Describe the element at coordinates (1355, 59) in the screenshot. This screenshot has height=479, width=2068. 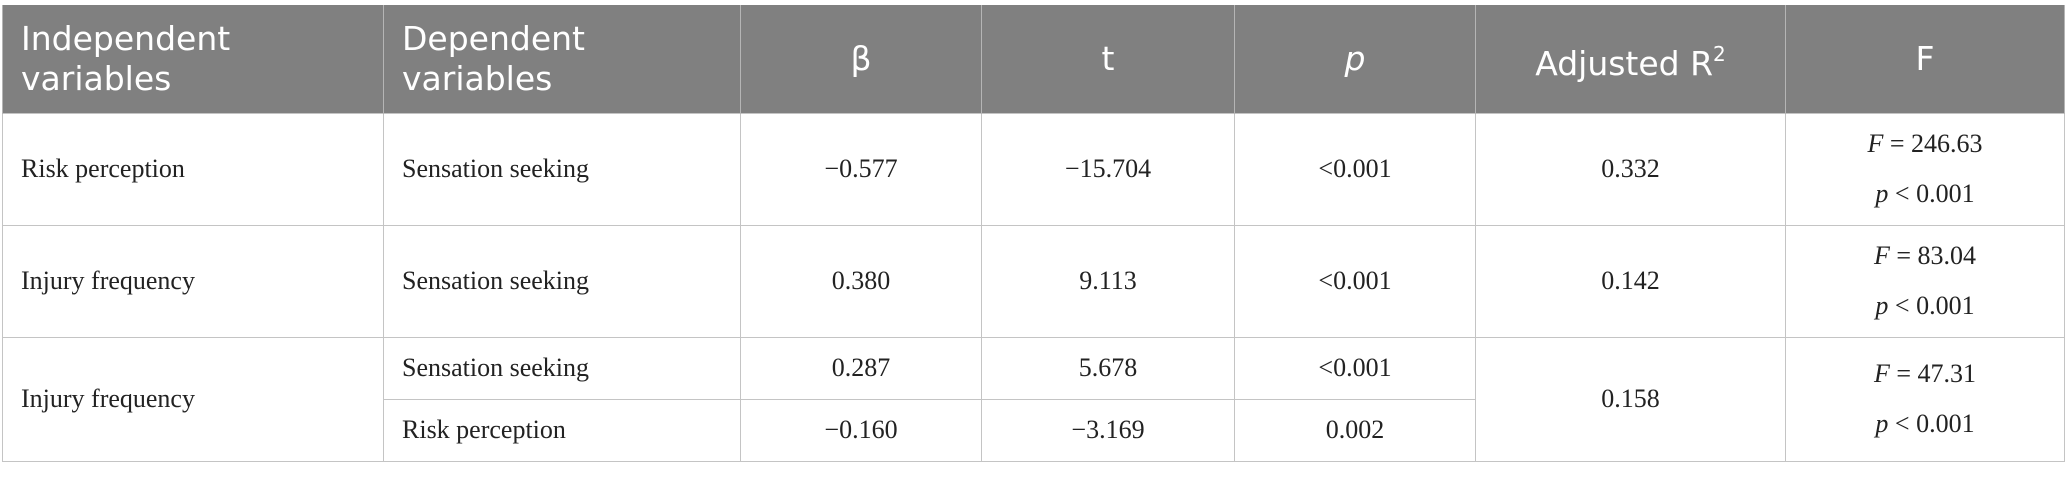
I see `header-p: p` at that location.